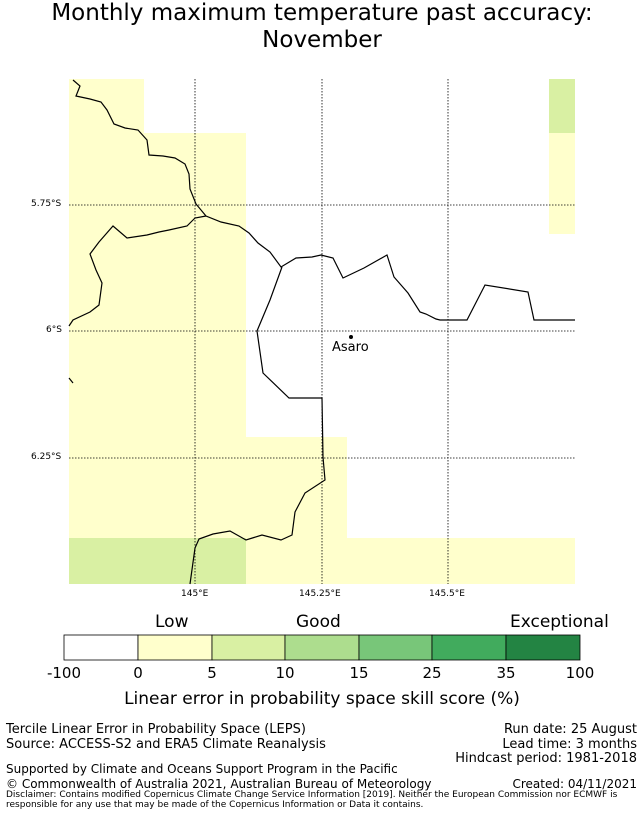 Image resolution: width=644 pixels, height=816 pixels. Describe the element at coordinates (157, 561) in the screenshot. I see `cell-region-south-west` at that location.